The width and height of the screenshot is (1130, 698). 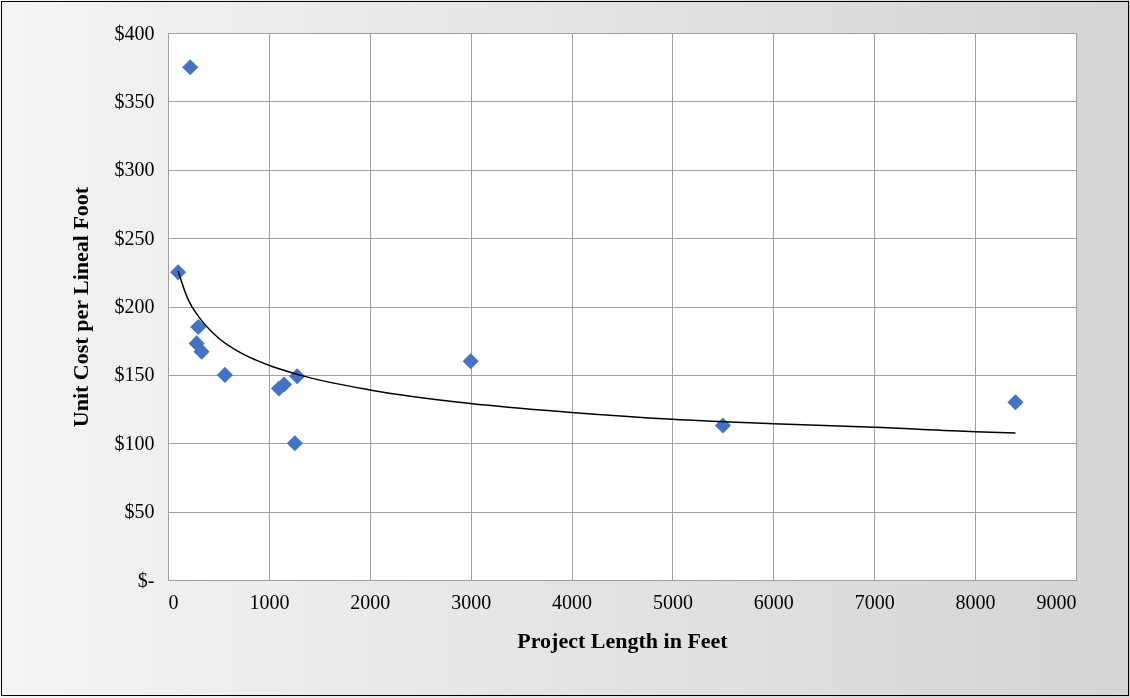 I want to click on x-tick-label: 7000, so click(x=874, y=601).